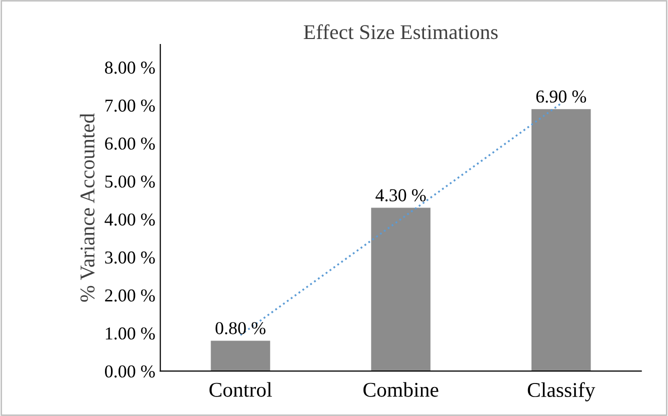 This screenshot has width=668, height=416. I want to click on y-tick-label: 7.00 %, so click(130, 106).